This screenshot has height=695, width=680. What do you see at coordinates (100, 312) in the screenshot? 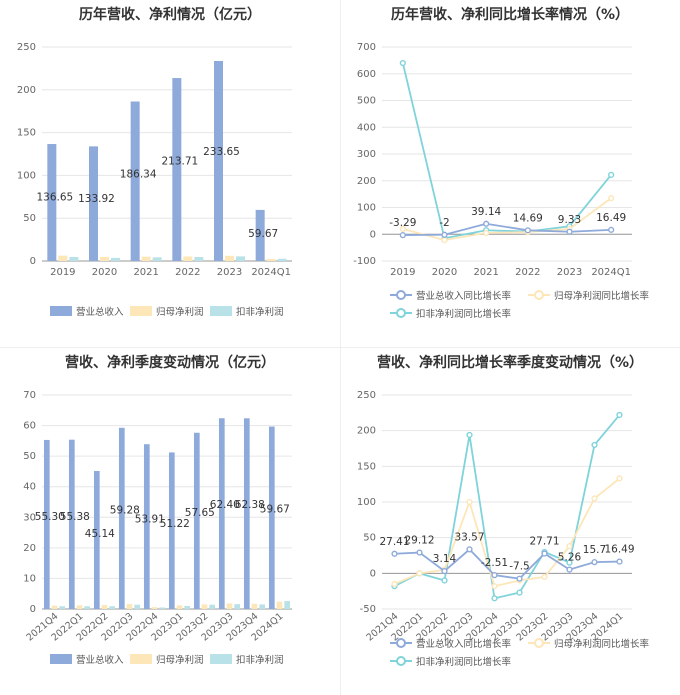
I see `legend-label: 营业总收入` at bounding box center [100, 312].